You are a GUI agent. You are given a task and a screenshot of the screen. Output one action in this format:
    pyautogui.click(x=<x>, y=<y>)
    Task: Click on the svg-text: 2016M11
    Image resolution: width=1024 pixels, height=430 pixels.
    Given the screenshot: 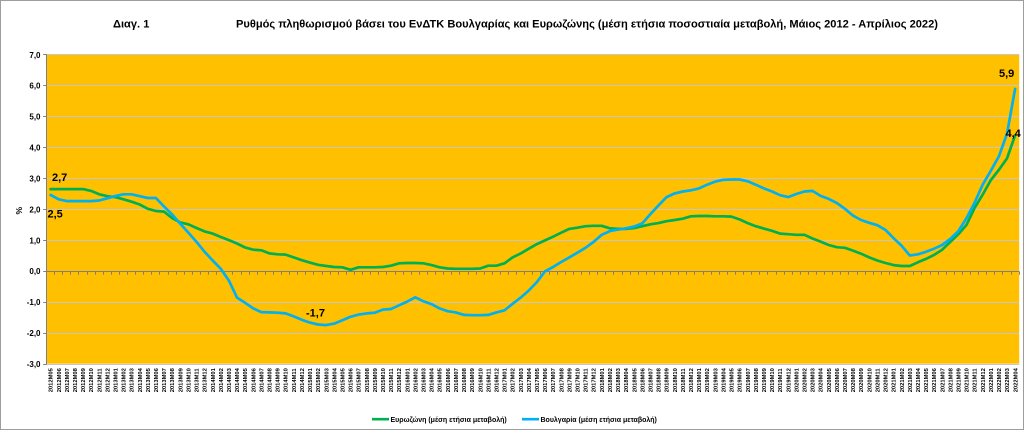 What is the action you would take?
    pyautogui.click(x=489, y=380)
    